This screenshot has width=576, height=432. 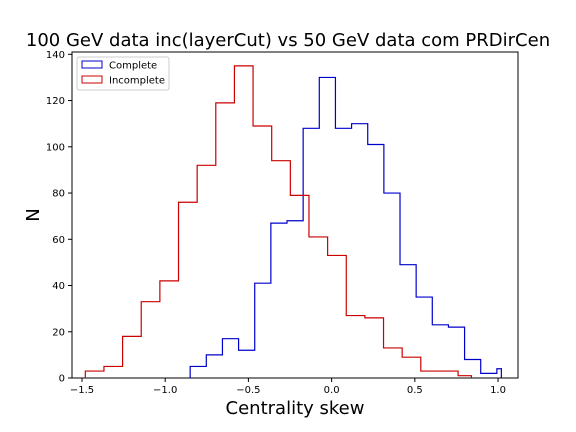 I want to click on y-tick-label: 20, so click(x=58, y=332).